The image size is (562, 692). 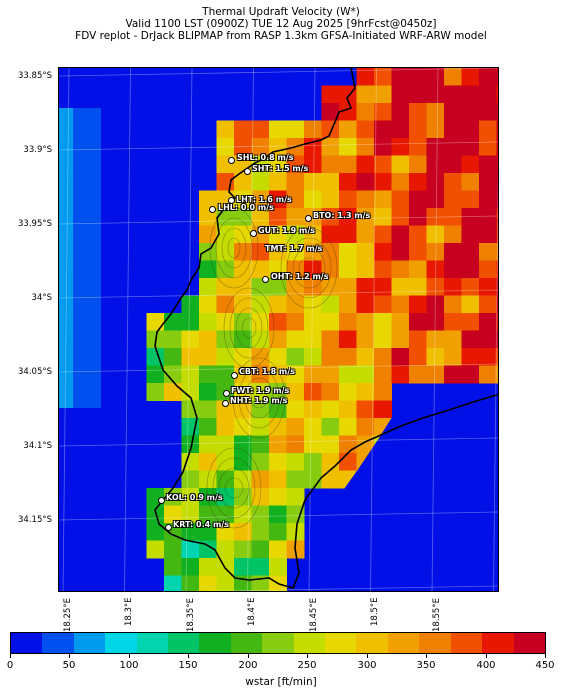 What do you see at coordinates (314, 615) in the screenshot?
I see `lon-label-18-45: 18.45°E` at bounding box center [314, 615].